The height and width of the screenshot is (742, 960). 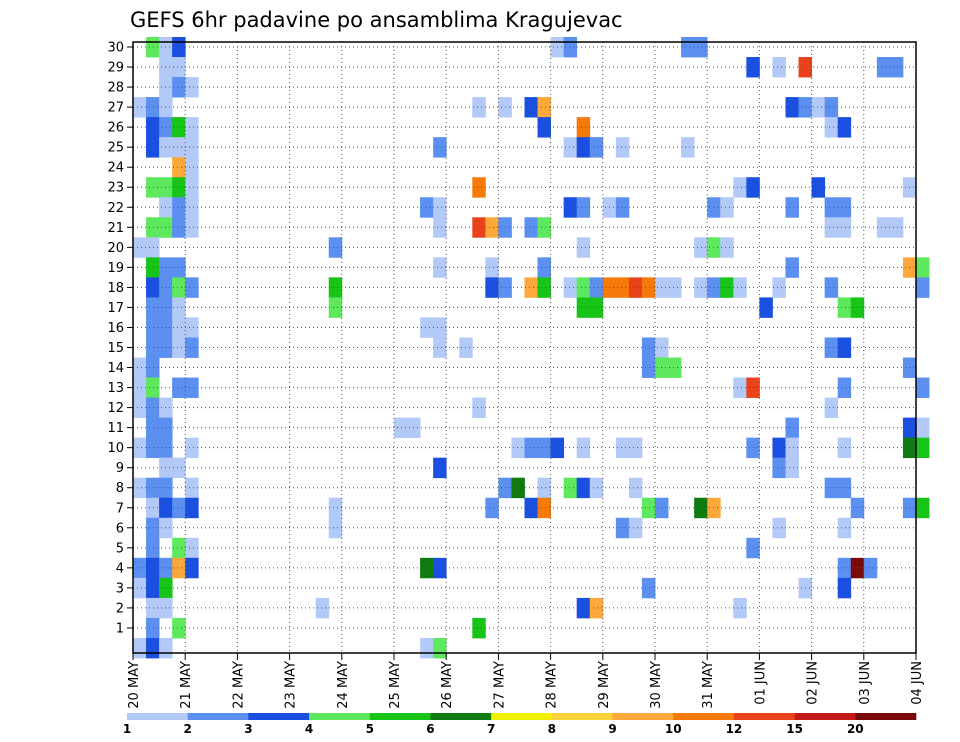 I want to click on colorbar-label: 1, so click(x=127, y=729).